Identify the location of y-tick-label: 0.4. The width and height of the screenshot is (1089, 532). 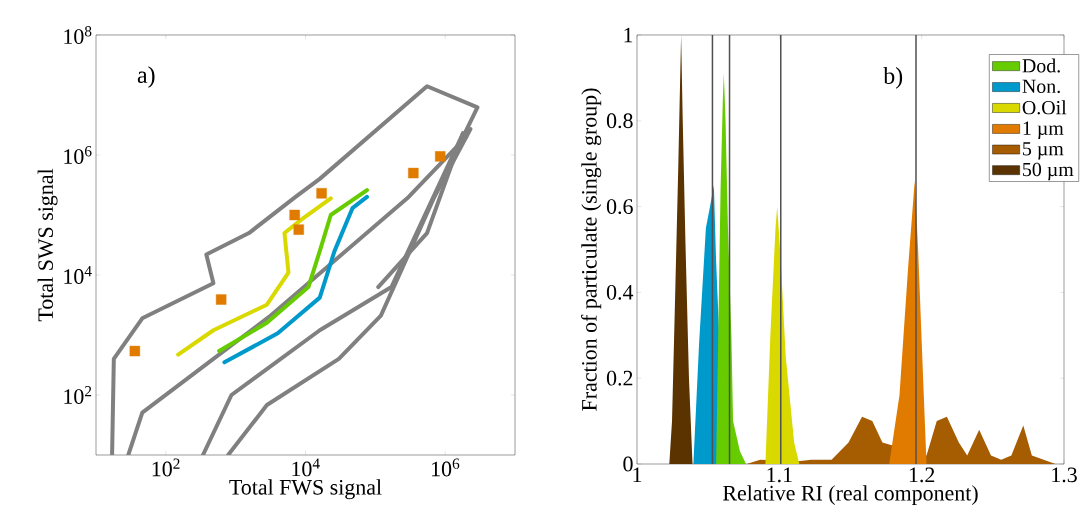
(620, 292).